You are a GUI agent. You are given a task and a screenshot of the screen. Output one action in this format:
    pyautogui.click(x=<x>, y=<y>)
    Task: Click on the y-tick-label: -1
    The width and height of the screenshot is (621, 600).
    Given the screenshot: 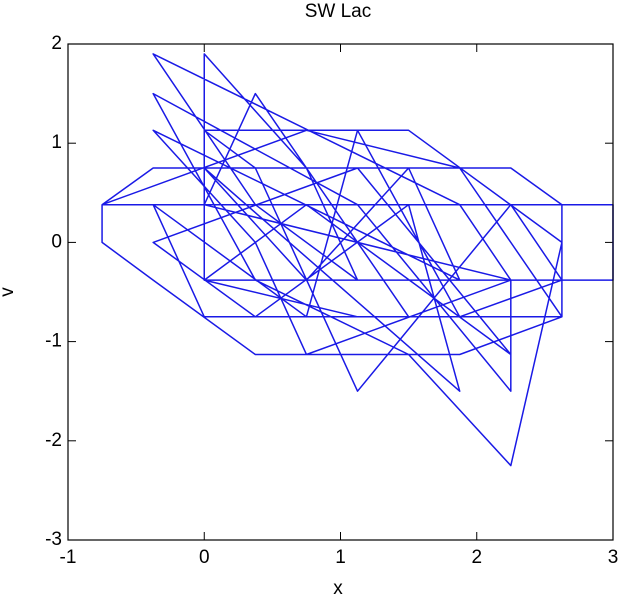 What is the action you would take?
    pyautogui.click(x=53, y=341)
    